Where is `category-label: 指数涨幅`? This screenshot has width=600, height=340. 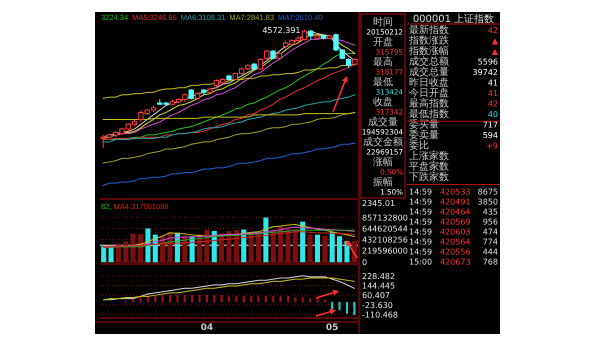 category-label: 指数涨幅 is located at coordinates (428, 51).